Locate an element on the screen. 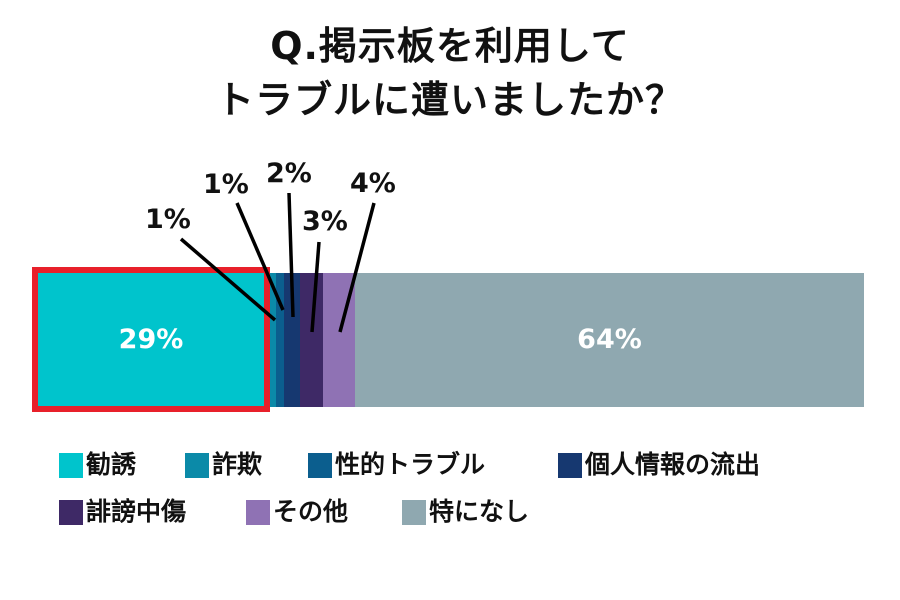 The image size is (900, 600). callout-other: 4% is located at coordinates (373, 183).